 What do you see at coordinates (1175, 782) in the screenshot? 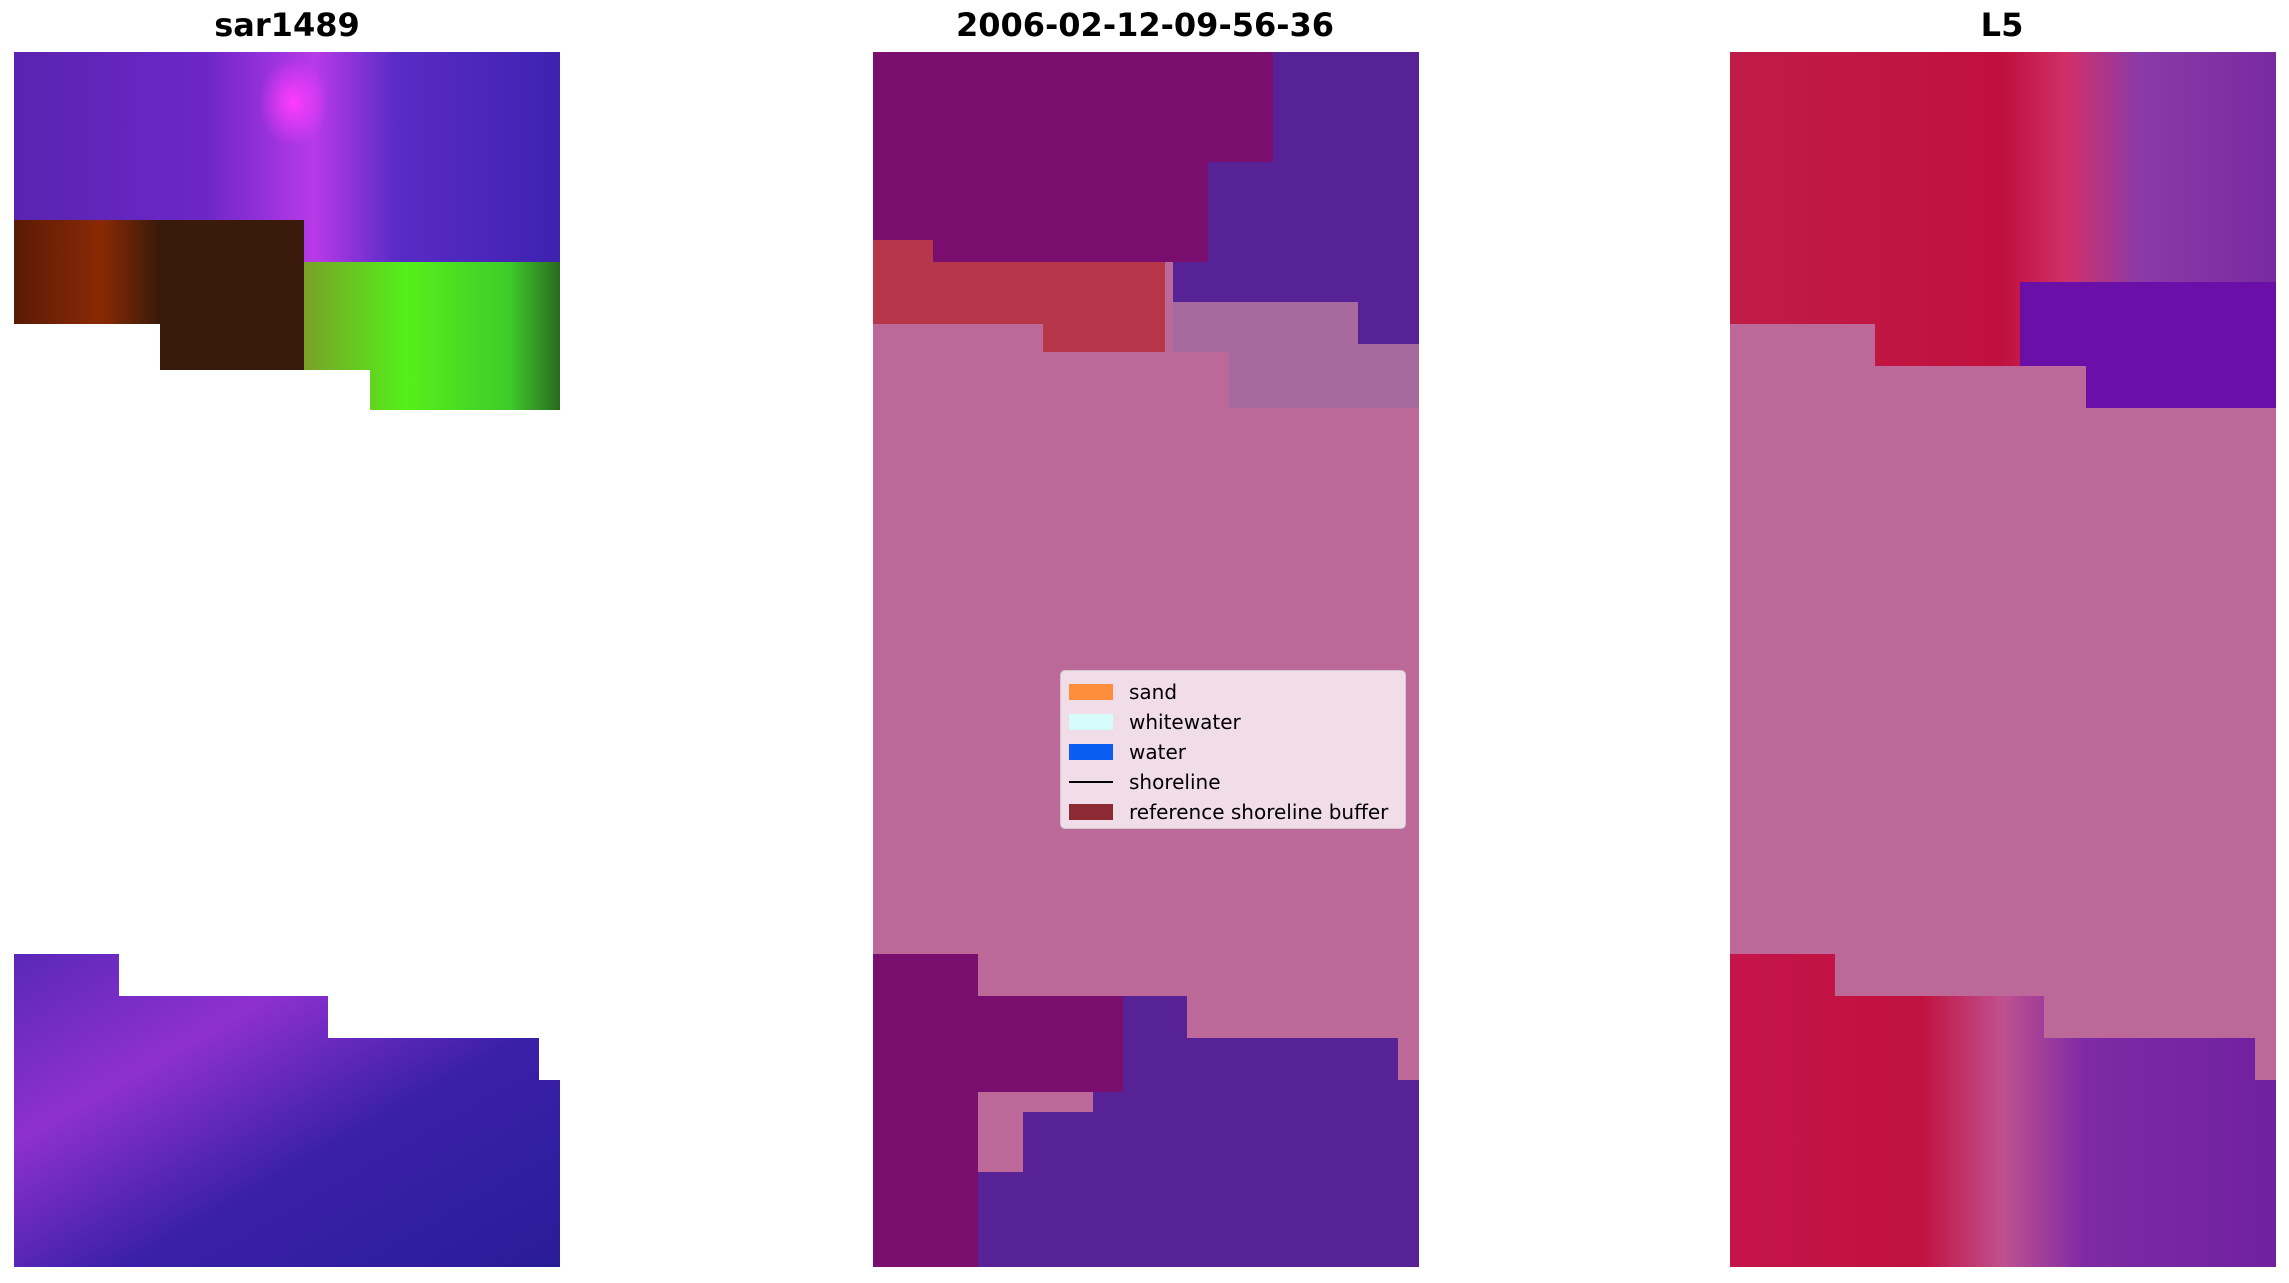
I see `legend-label: shoreline` at bounding box center [1175, 782].